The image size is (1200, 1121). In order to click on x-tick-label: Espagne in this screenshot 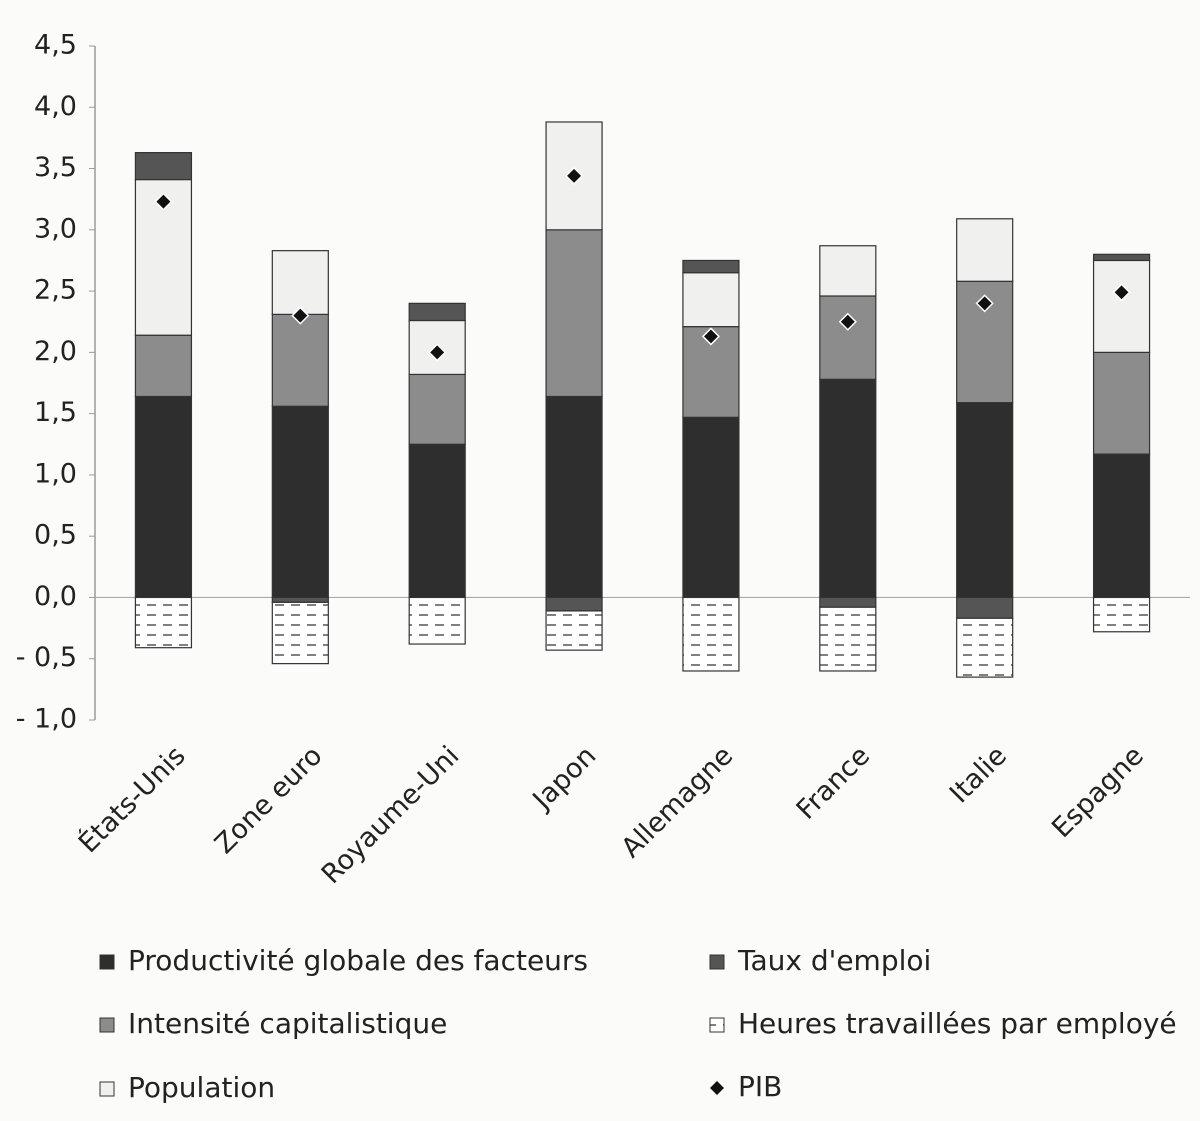, I will do `click(1098, 792)`.